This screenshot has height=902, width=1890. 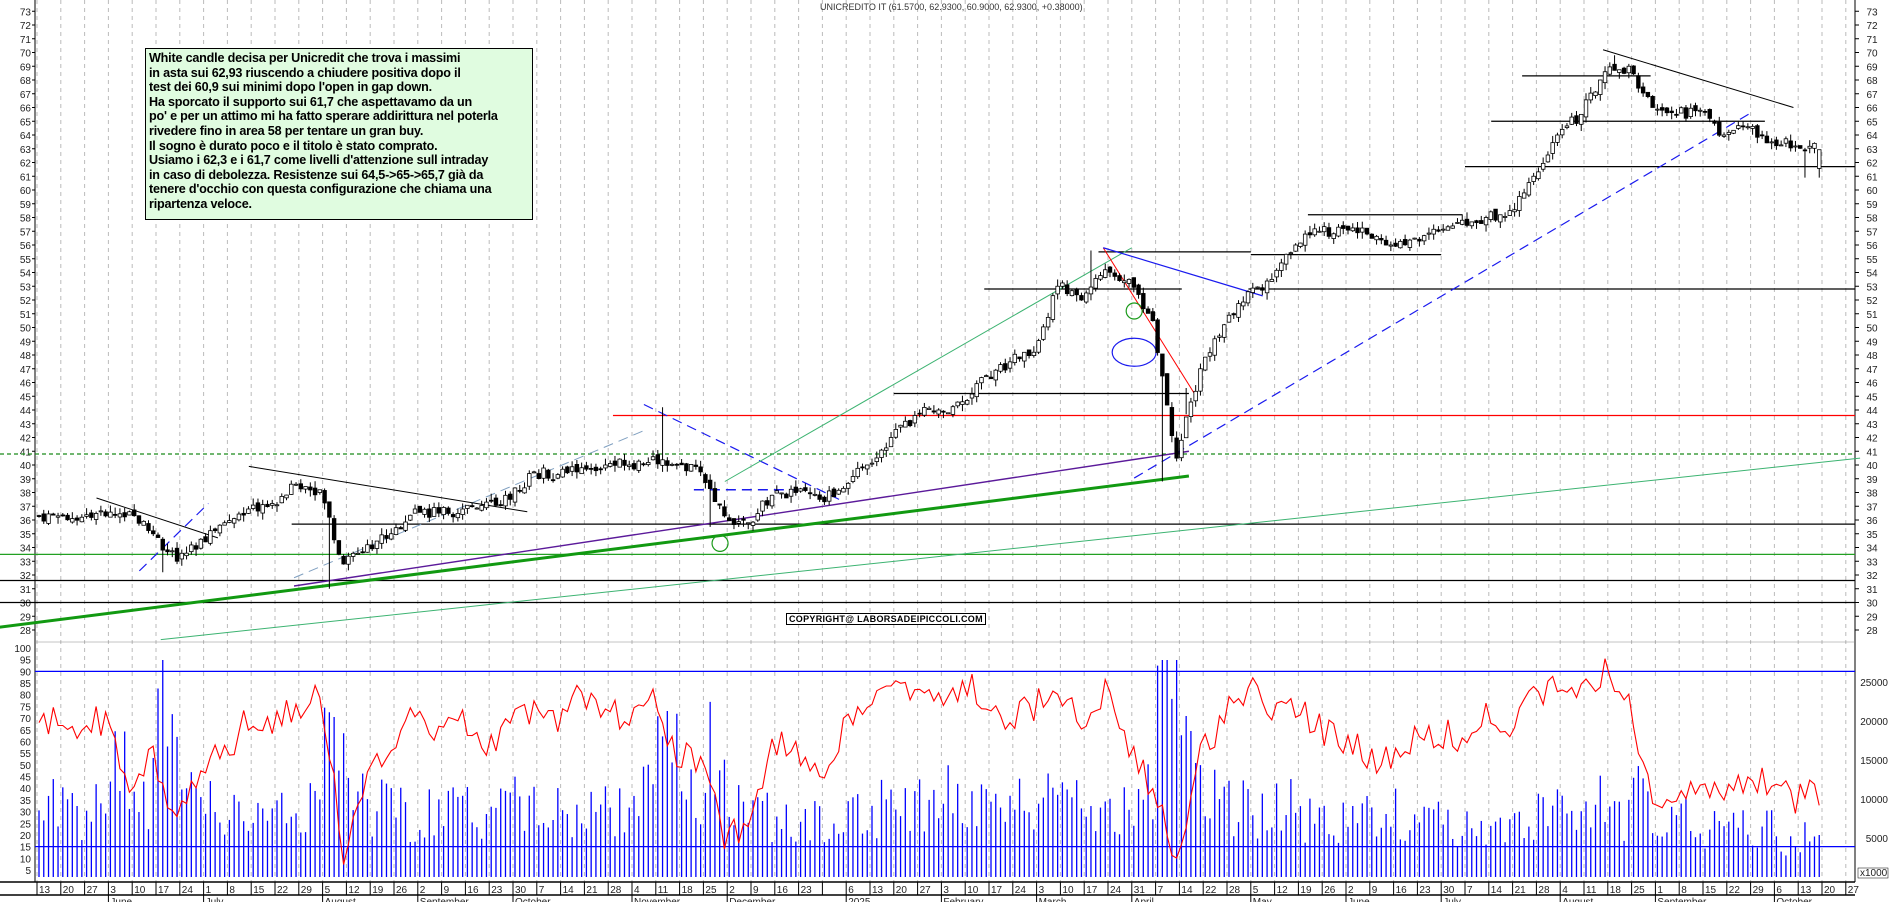 I want to click on price-label-right: 72, so click(x=1872, y=26).